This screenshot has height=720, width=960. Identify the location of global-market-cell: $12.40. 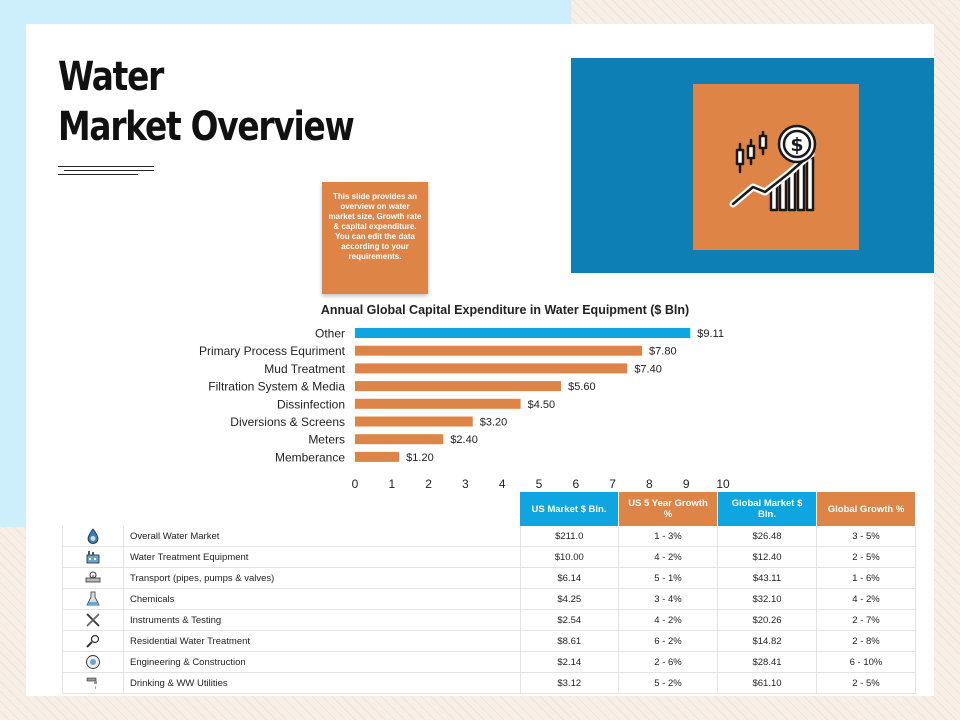
(767, 557).